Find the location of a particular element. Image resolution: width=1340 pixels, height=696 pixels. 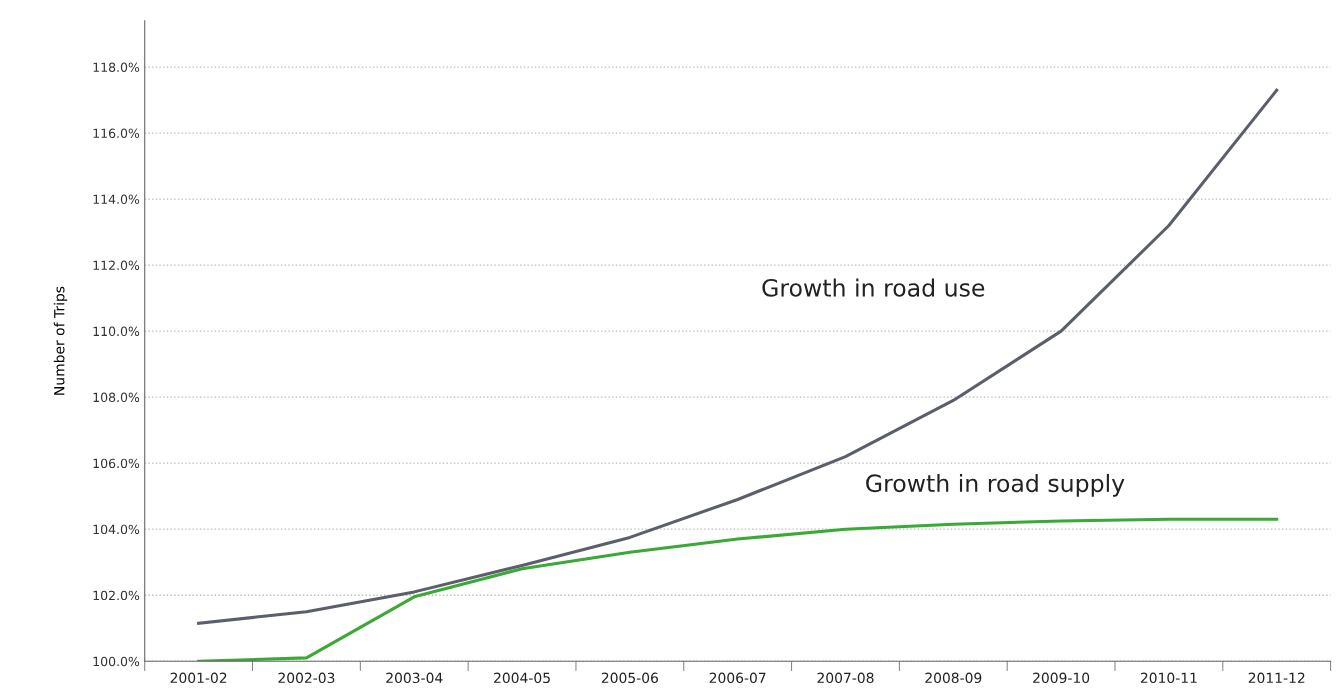

y-tick-label: 102.0% is located at coordinates (116, 595).